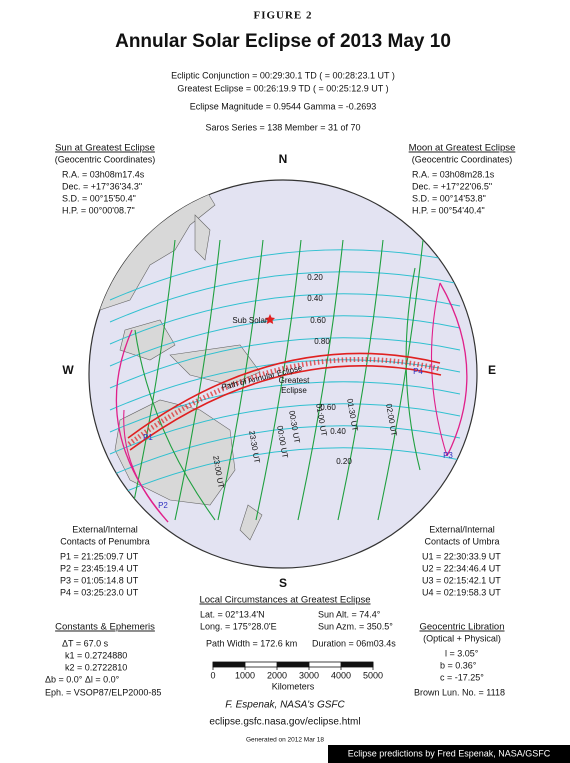 The height and width of the screenshot is (763, 570). What do you see at coordinates (285, 740) in the screenshot?
I see `credit-generated: Generated on 2012 Mar 18` at bounding box center [285, 740].